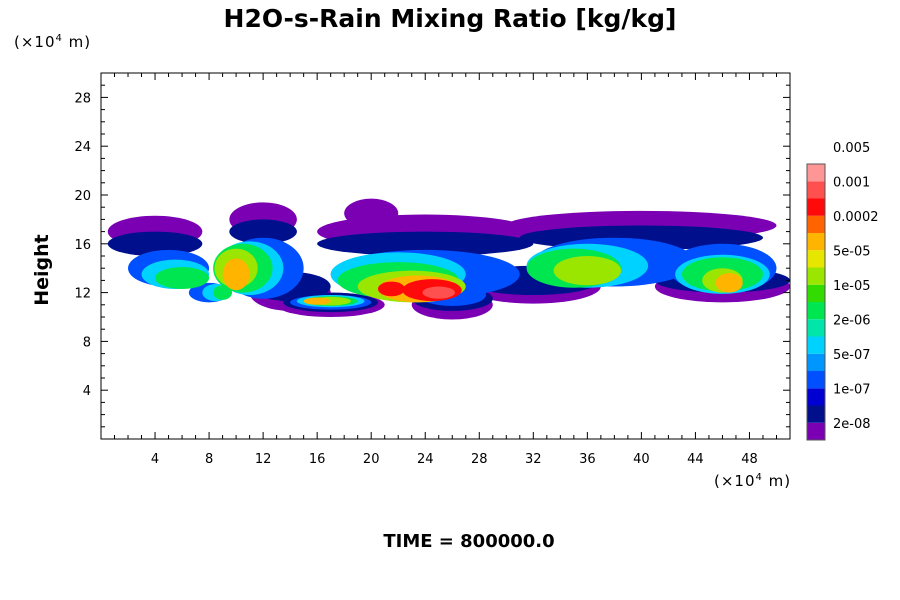 This screenshot has height=600, width=900. I want to click on x-tick-label: 8, so click(209, 459).